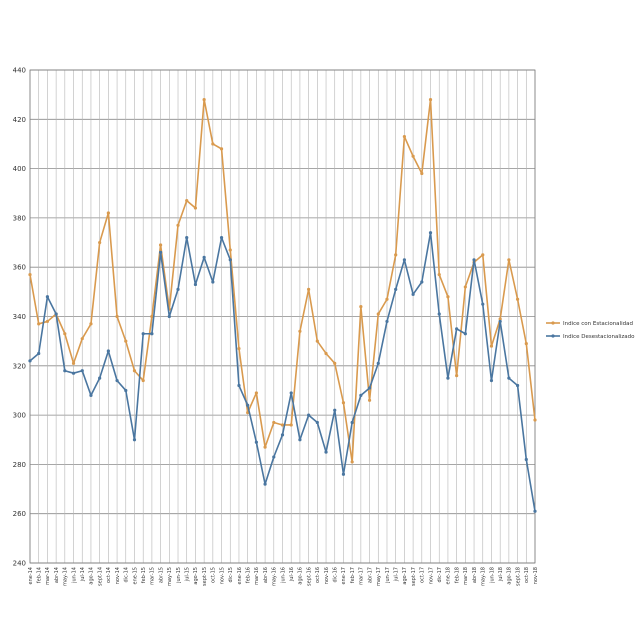 Image resolution: width=640 pixels, height=640 pixels. Describe the element at coordinates (40, 575) in the screenshot. I see `x-tick-label: feb-14` at that location.